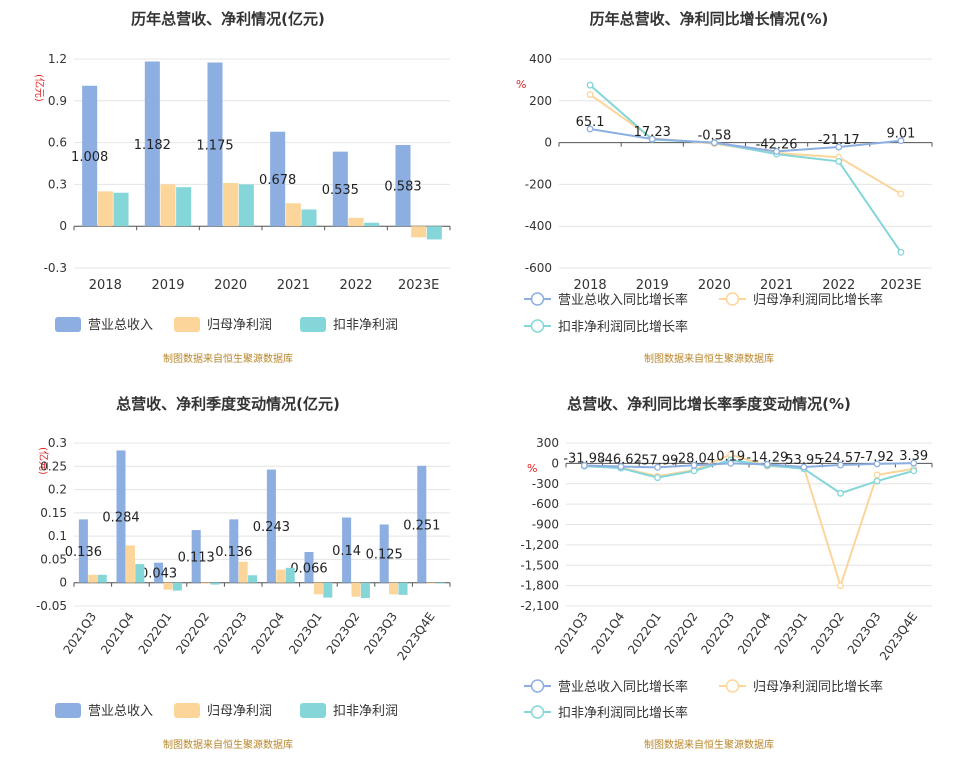  I want to click on x-tick-label: 2022, so click(355, 285).